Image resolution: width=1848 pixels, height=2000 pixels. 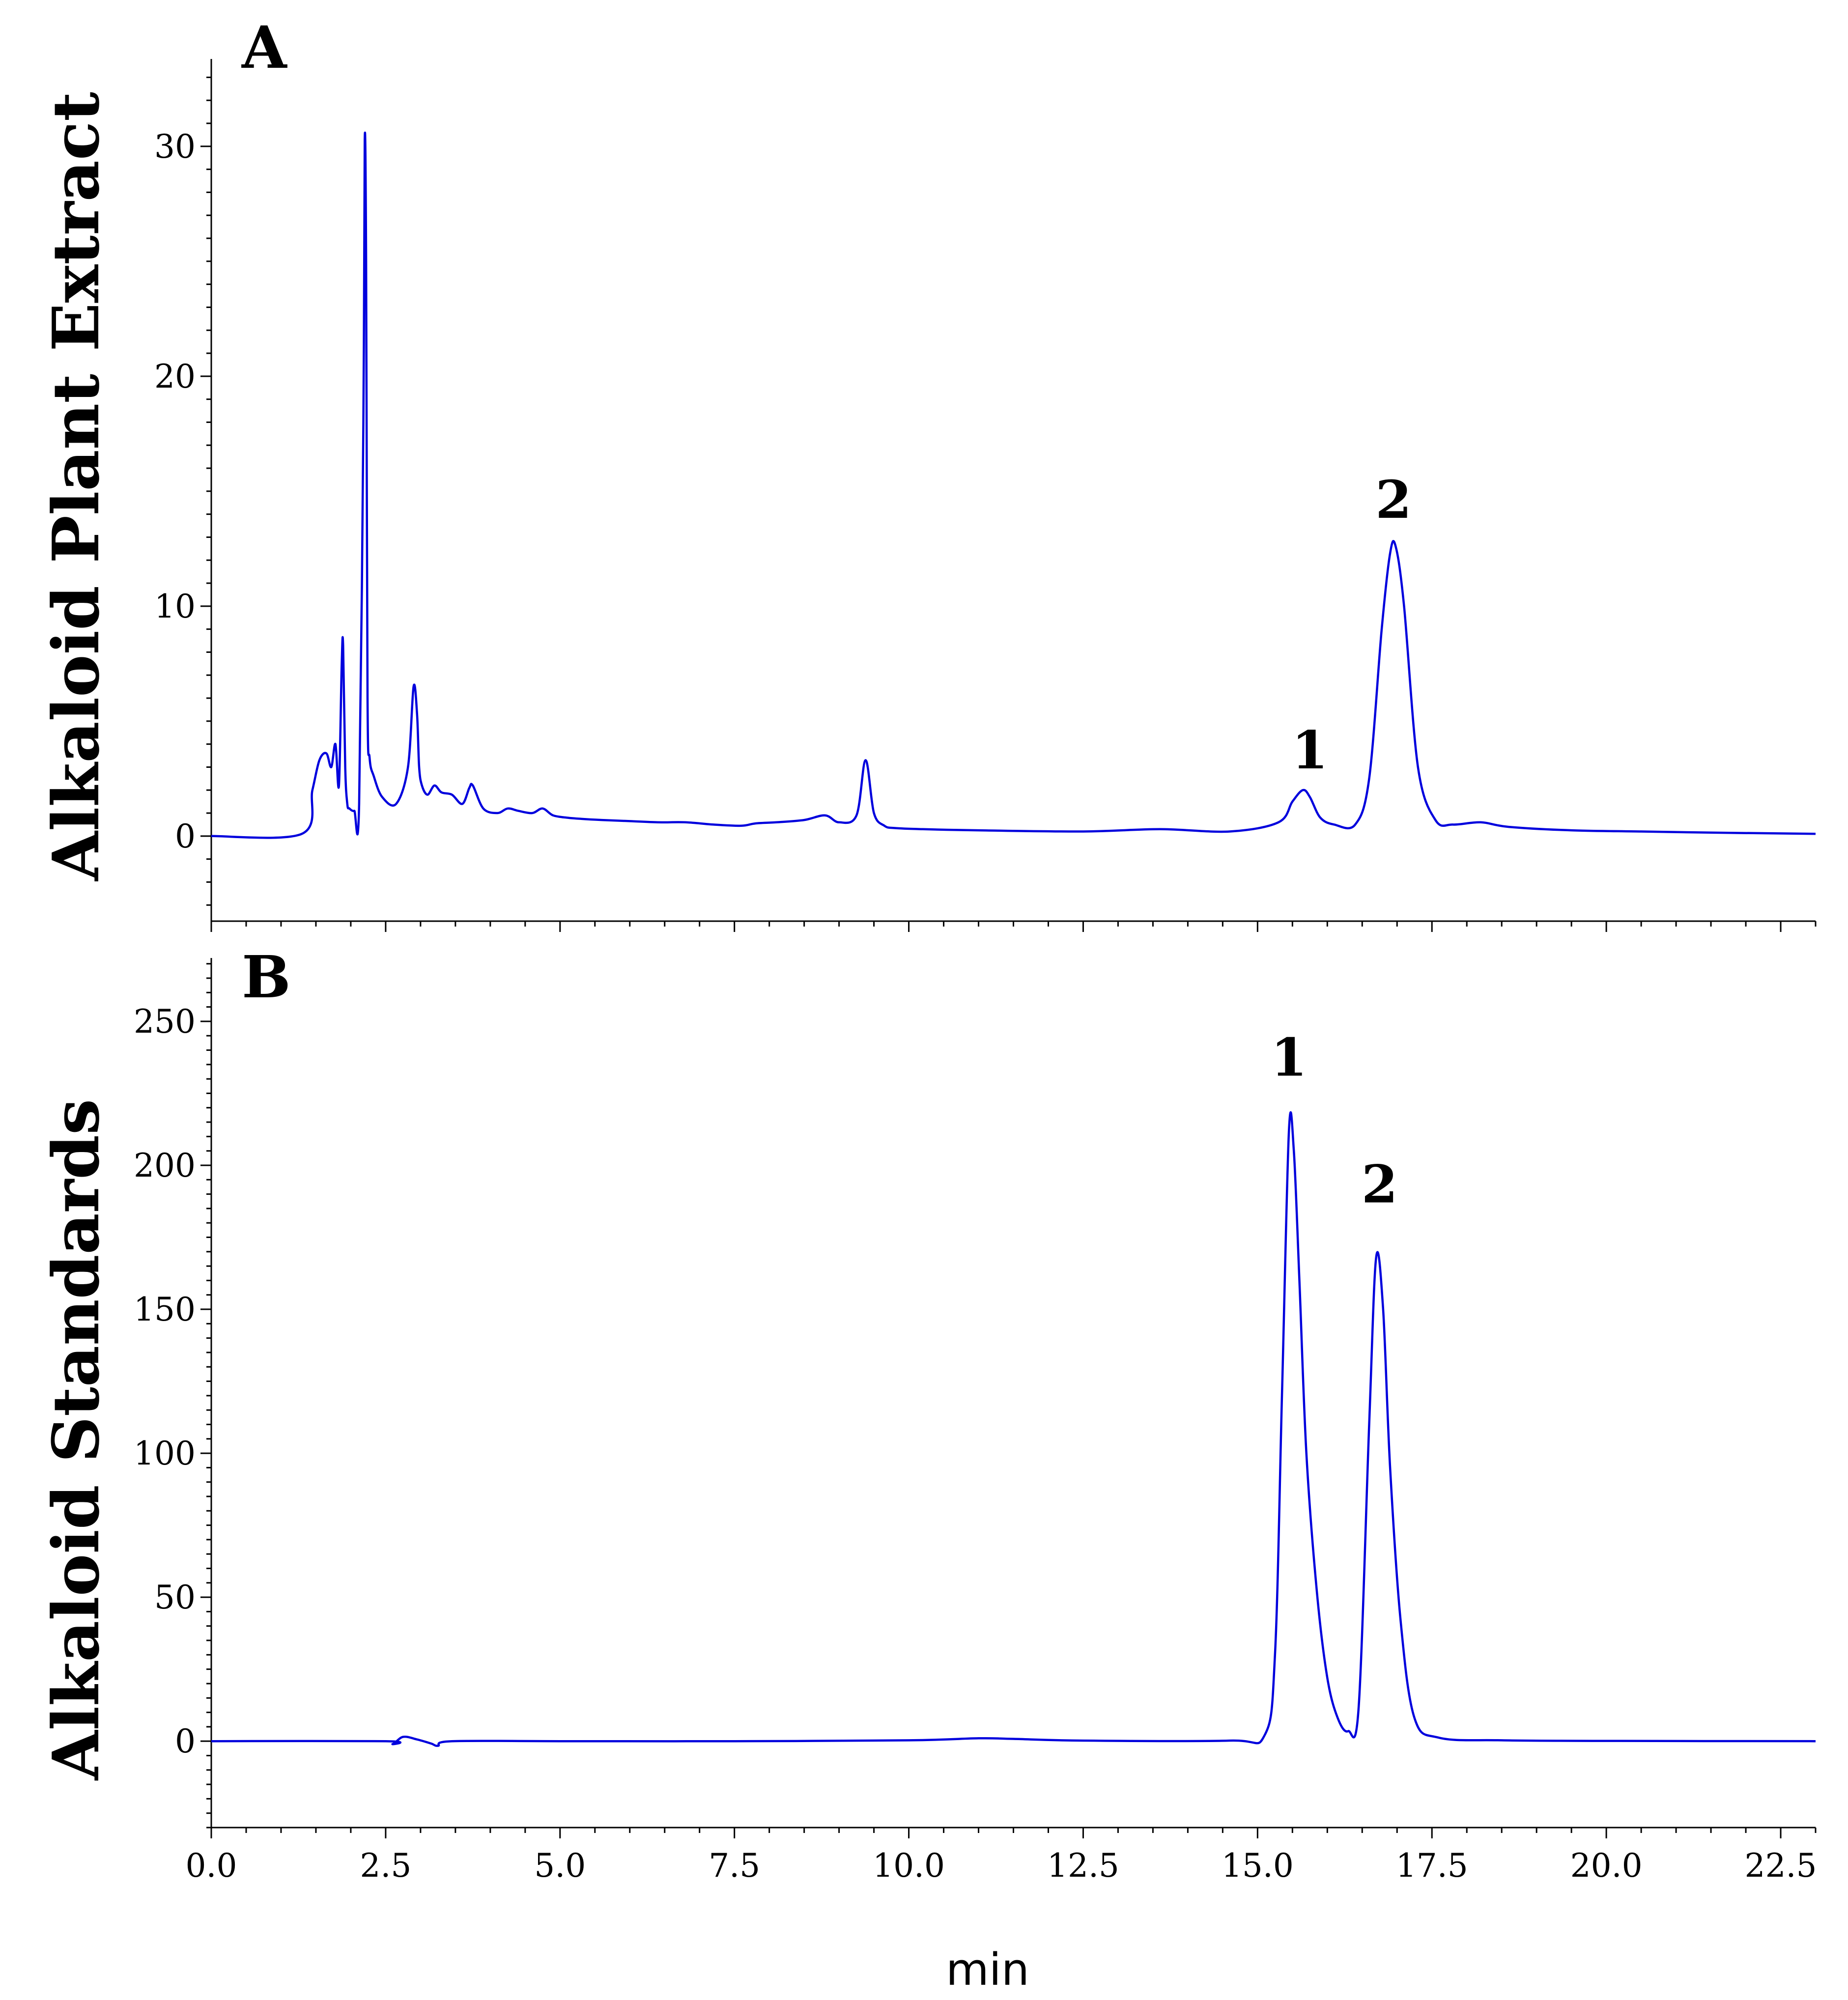 I want to click on panel-a-y-axis-label: Alkaloid Plant Extract, so click(x=76, y=487).